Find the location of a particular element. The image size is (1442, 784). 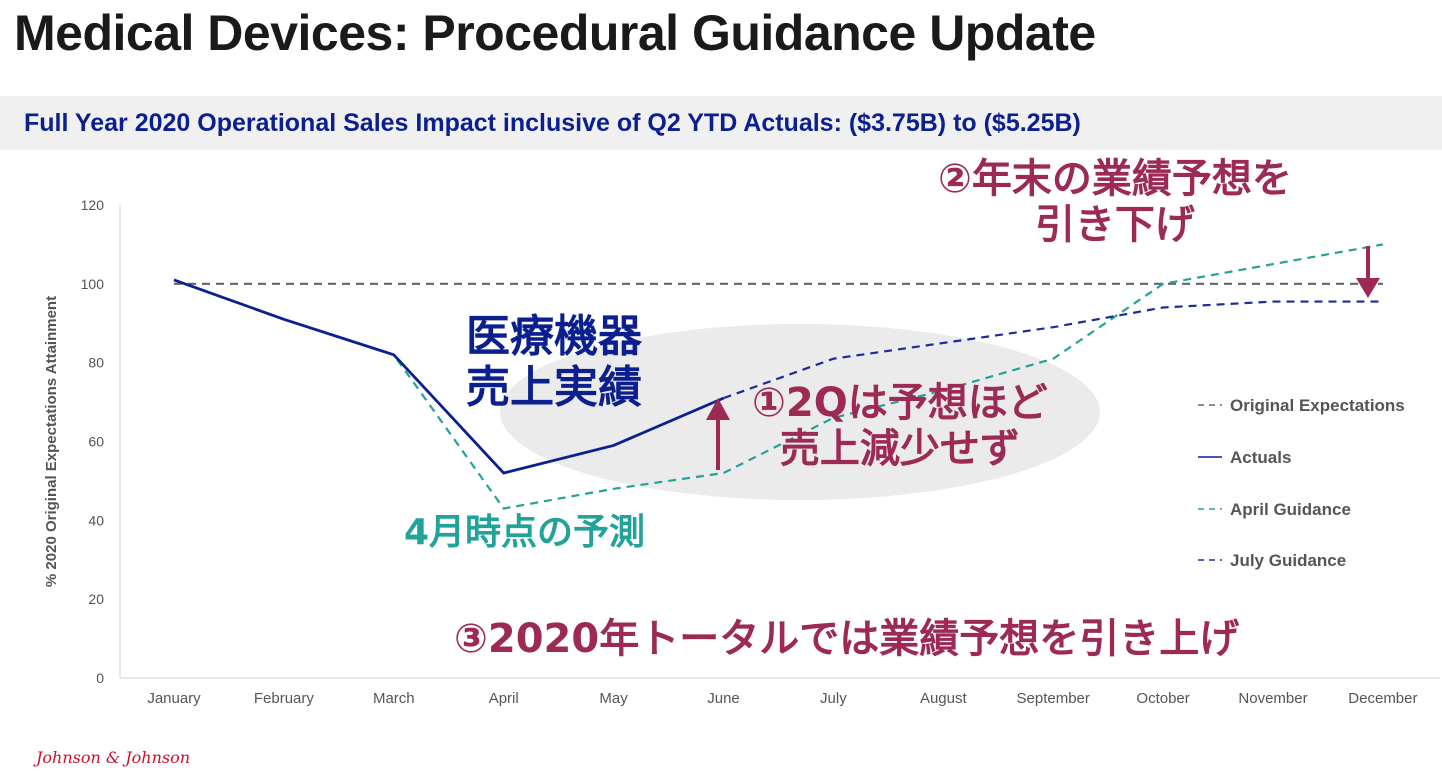

series-line-actuals is located at coordinates (449, 376).